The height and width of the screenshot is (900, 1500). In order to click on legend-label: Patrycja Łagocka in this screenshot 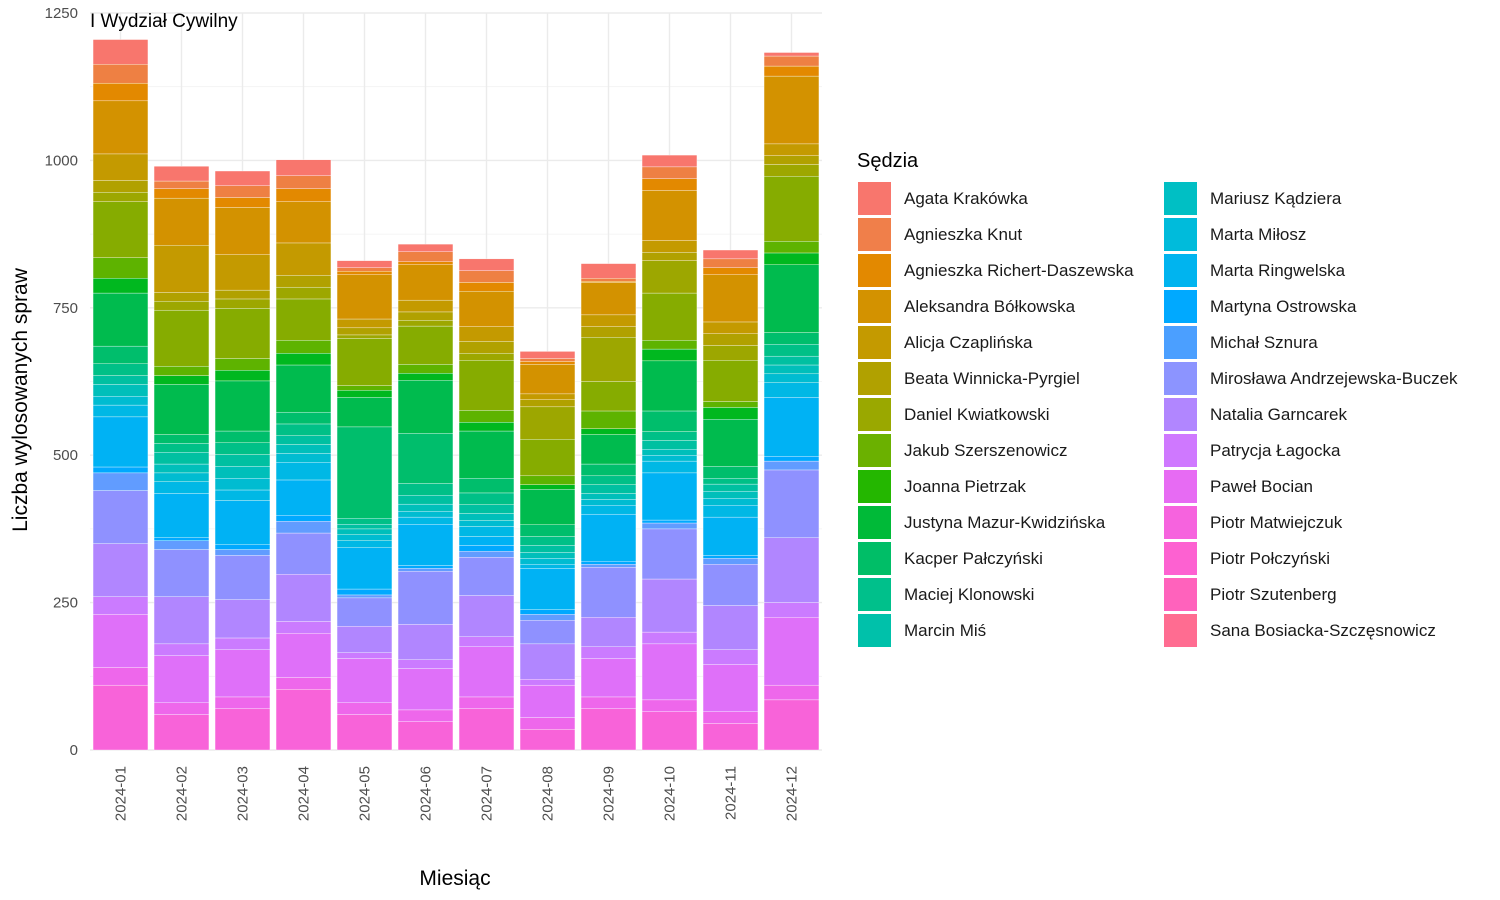, I will do `click(1275, 450)`.